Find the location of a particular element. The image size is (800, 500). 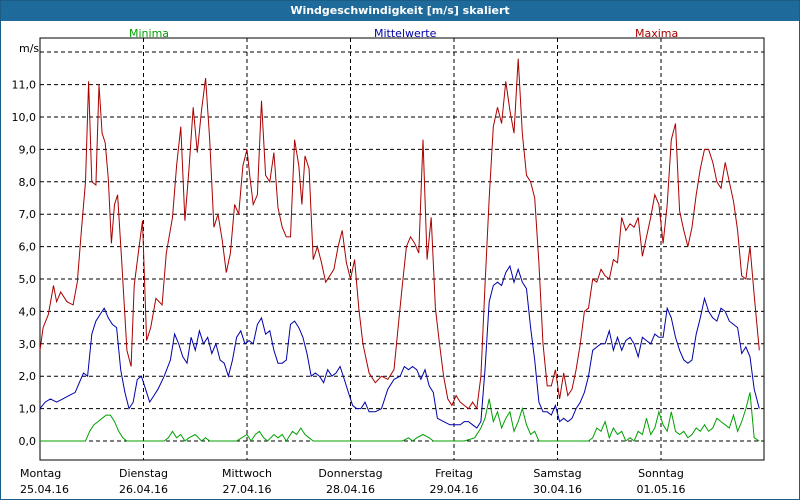

y-tick-label: 8,0 is located at coordinates (28, 182).